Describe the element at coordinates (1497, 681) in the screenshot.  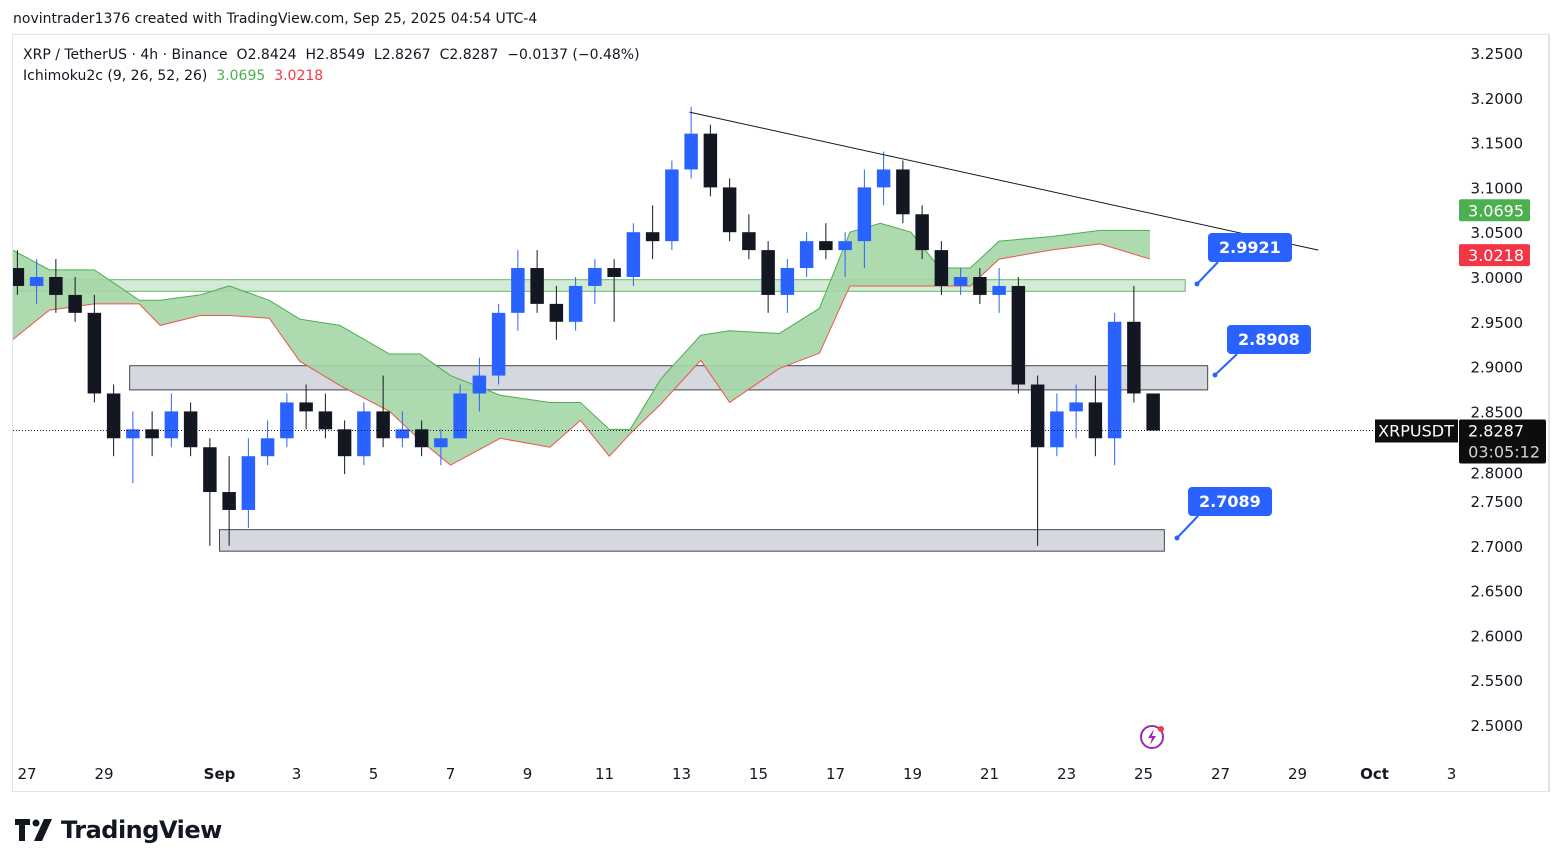
I see `y-tick-label: 2.5500` at that location.